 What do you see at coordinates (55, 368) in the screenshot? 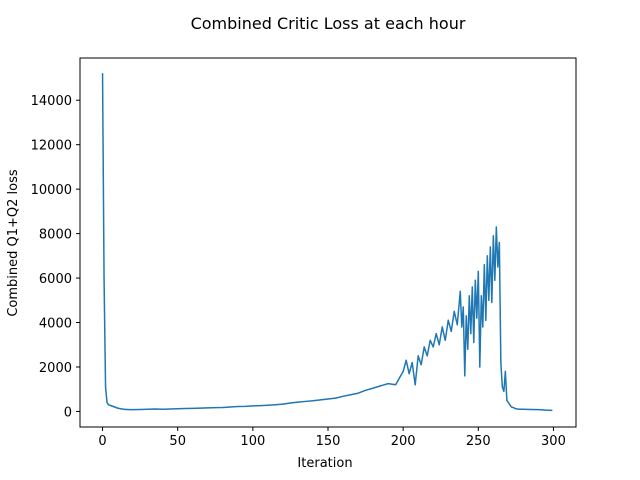
I see `y-tick-label: 2000` at bounding box center [55, 368].